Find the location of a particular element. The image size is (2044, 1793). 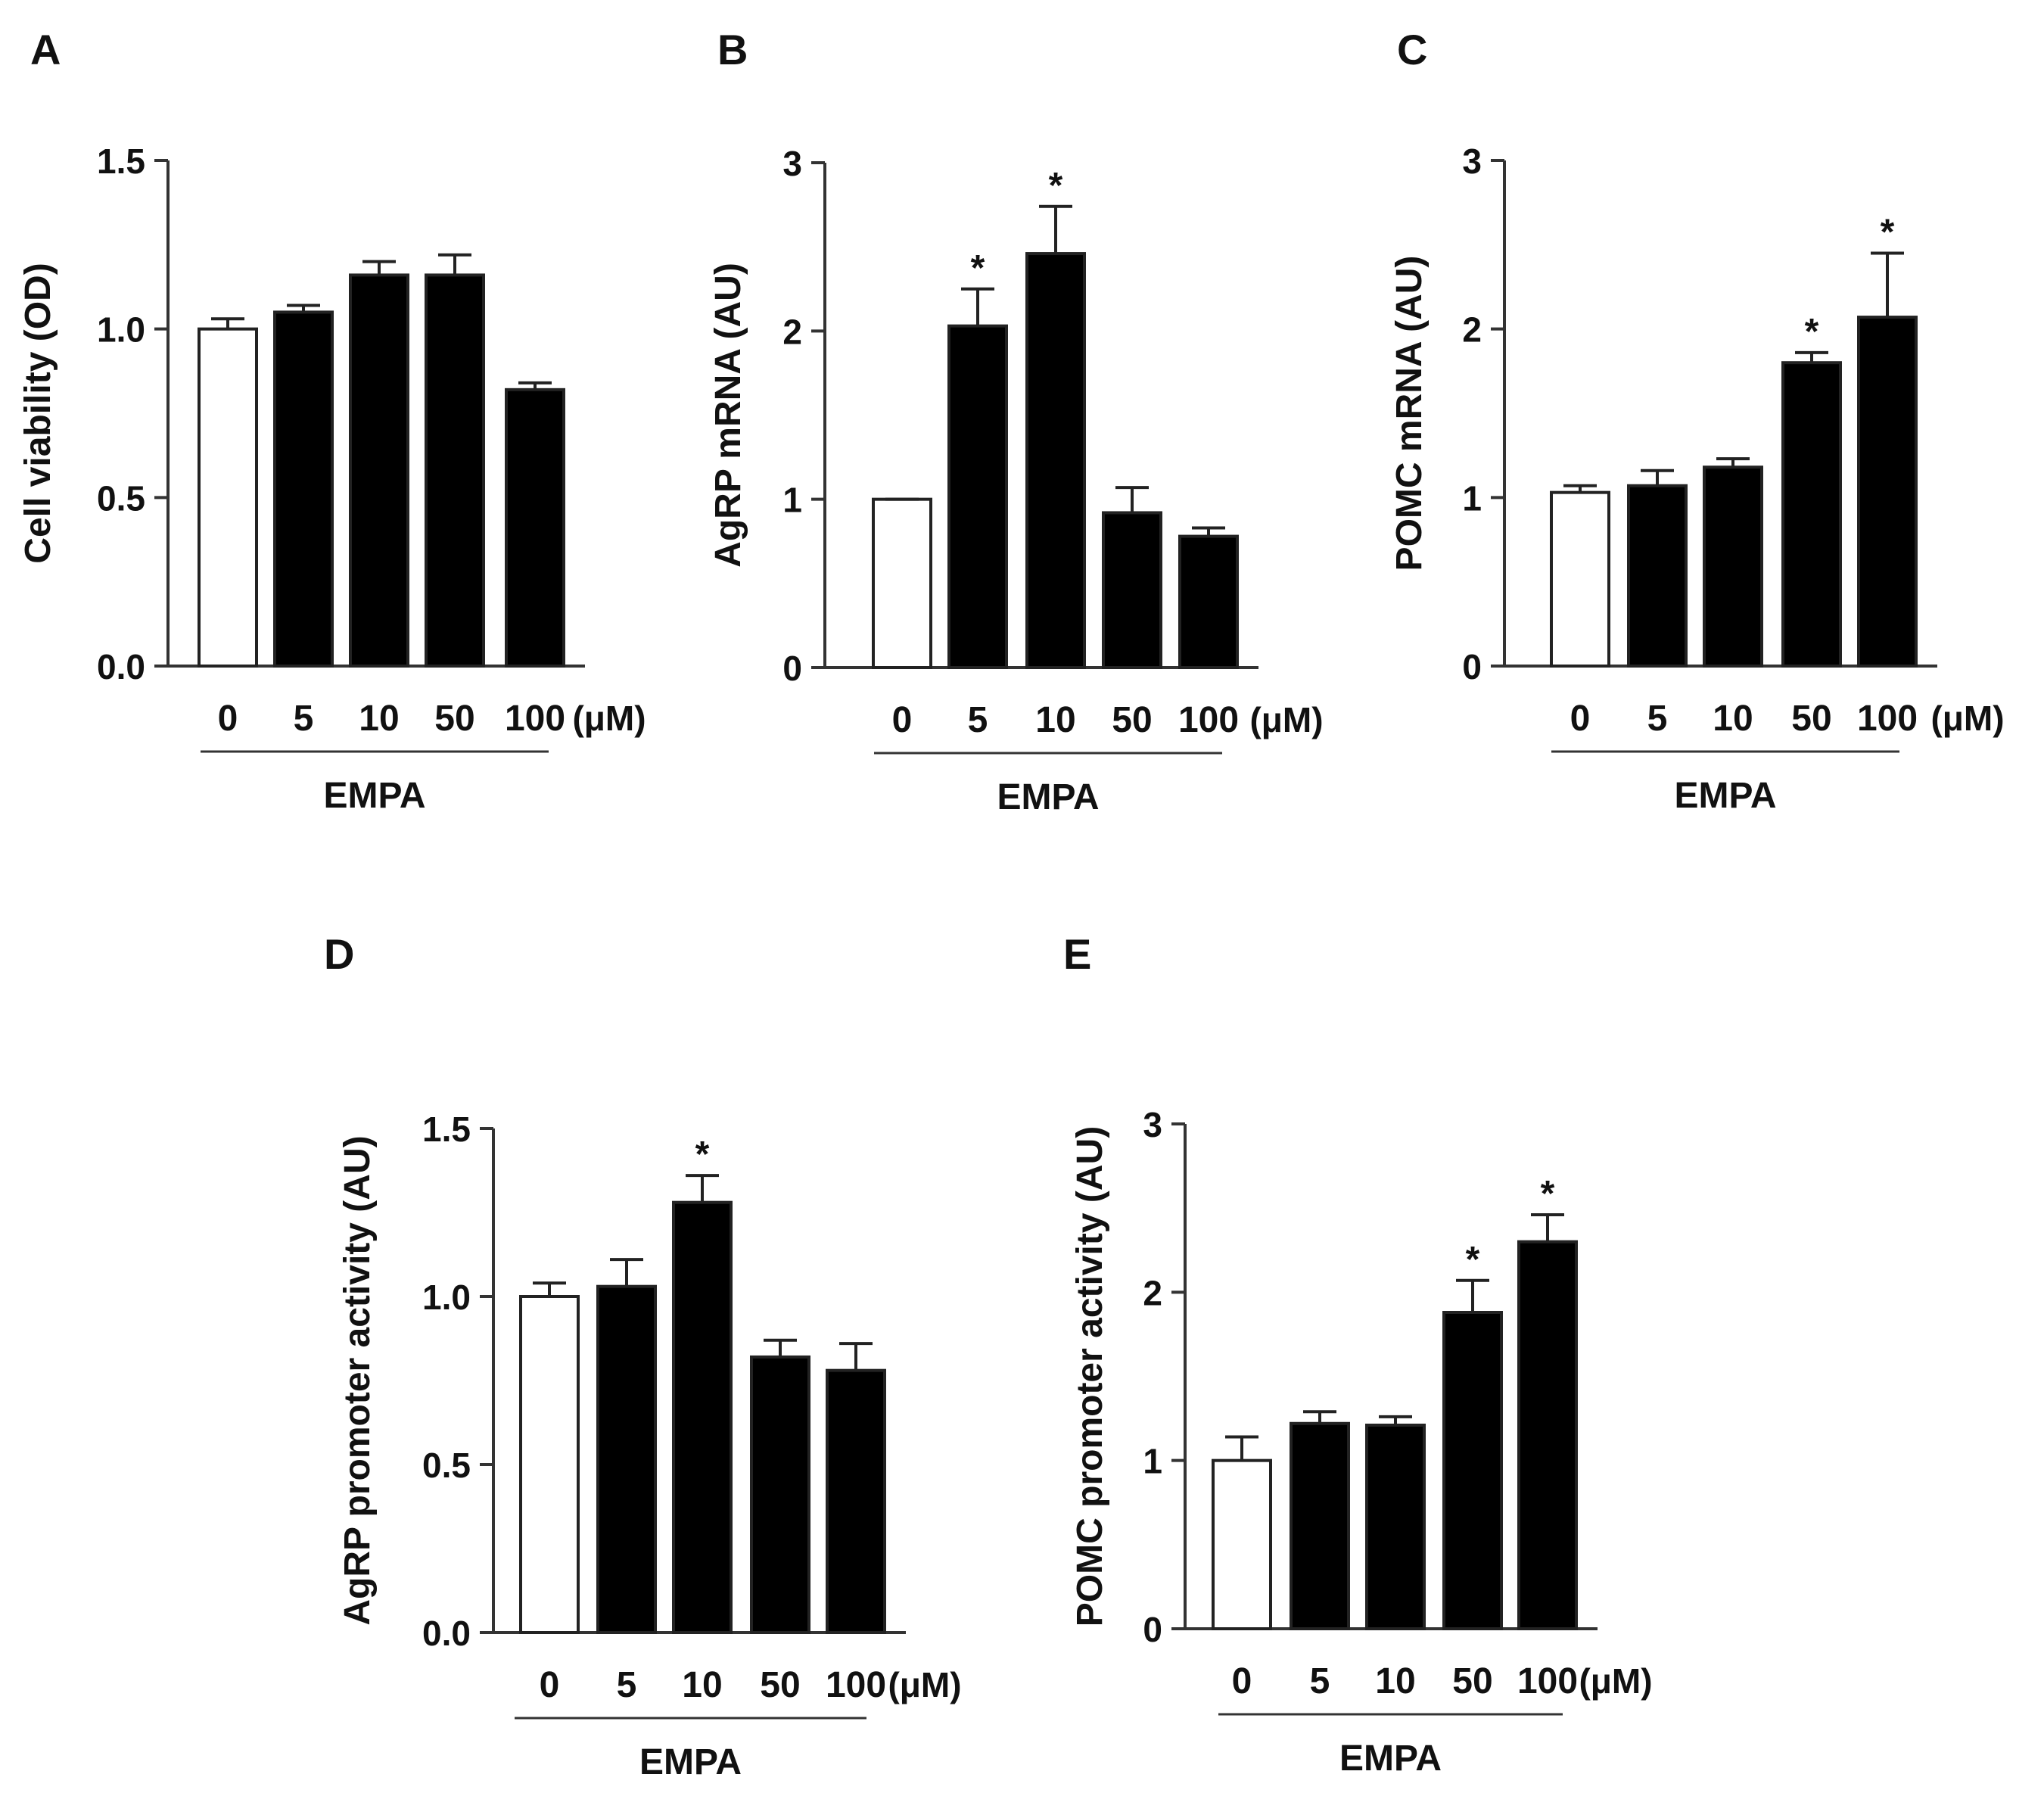

panel-b: B 0 1 2 3 AgRP mRNA (AU) 0 * 5 * 10 50 100 (μM) EMPA is located at coordinates (1016, 421).